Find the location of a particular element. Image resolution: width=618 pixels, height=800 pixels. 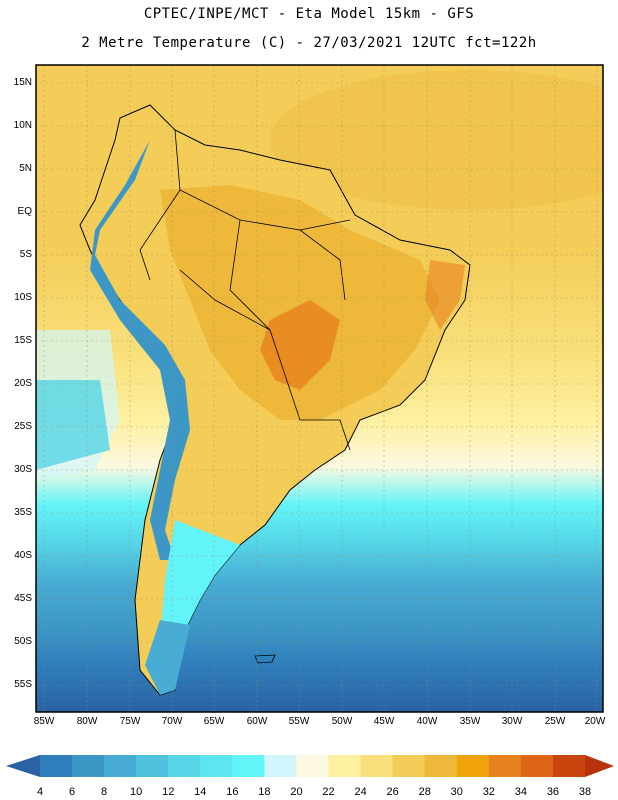

colorbar-tick-label: 16 is located at coordinates (232, 792).